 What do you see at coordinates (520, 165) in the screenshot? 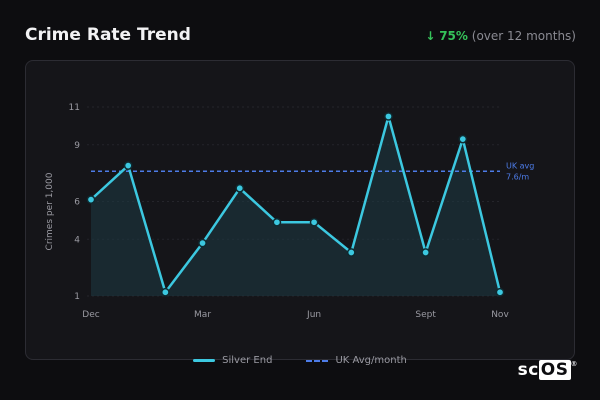
I see `uk-average-label: UK avg` at bounding box center [520, 165].